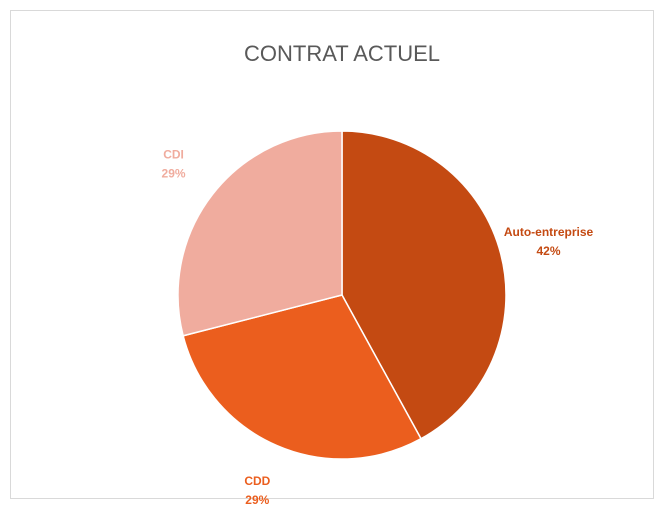  What do you see at coordinates (549, 232) in the screenshot?
I see `slice-label: Auto-entreprise` at bounding box center [549, 232].